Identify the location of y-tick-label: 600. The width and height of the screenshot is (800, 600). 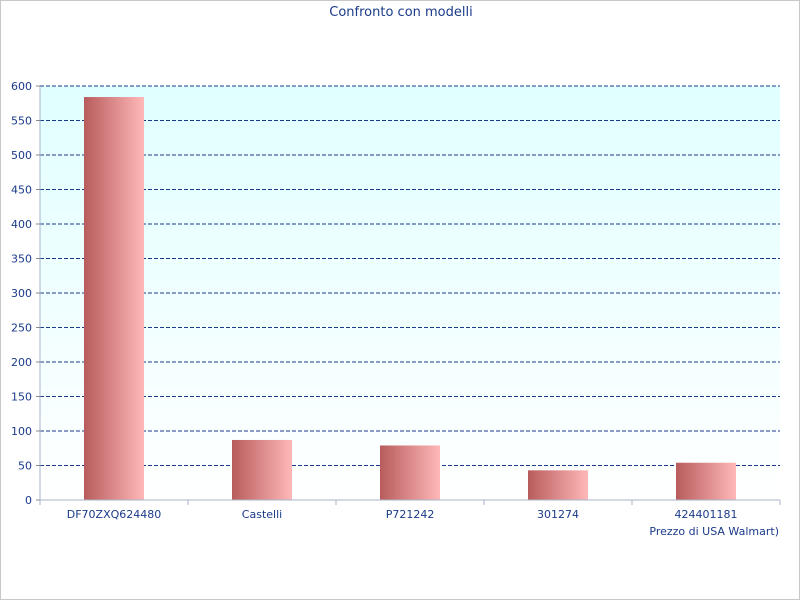
(21, 86).